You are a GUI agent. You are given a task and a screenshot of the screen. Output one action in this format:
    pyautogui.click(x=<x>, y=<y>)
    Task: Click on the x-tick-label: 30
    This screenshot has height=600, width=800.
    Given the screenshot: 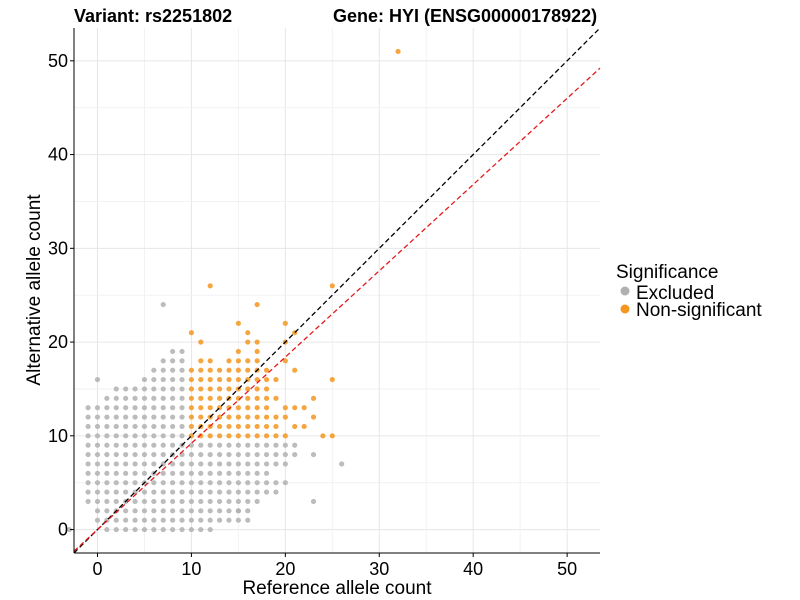 What is the action you would take?
    pyautogui.click(x=379, y=569)
    